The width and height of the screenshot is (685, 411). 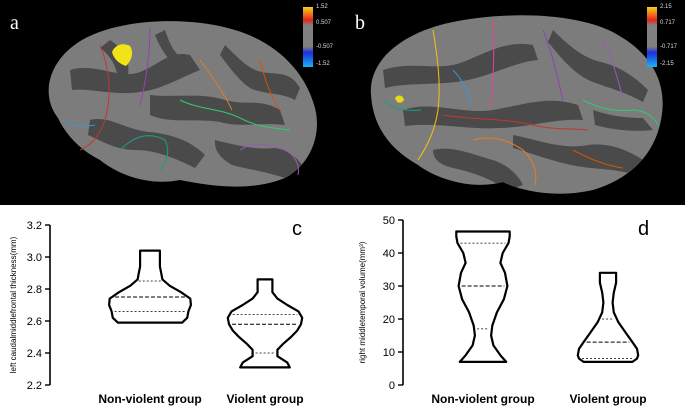 I want to click on y-tick-label: 2.6, so click(x=34, y=322).